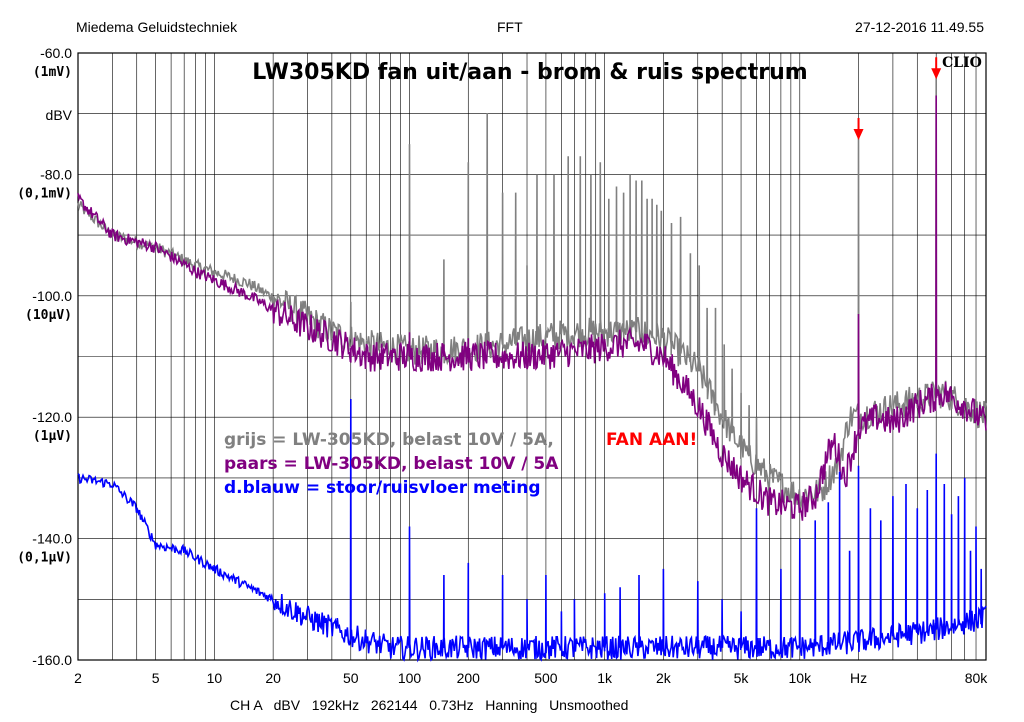 Image resolution: width=1024 pixels, height=722 pixels. What do you see at coordinates (391, 464) in the screenshot?
I see `legend-entry: paars = LW-305KD, belast 10V / 5A` at bounding box center [391, 464].